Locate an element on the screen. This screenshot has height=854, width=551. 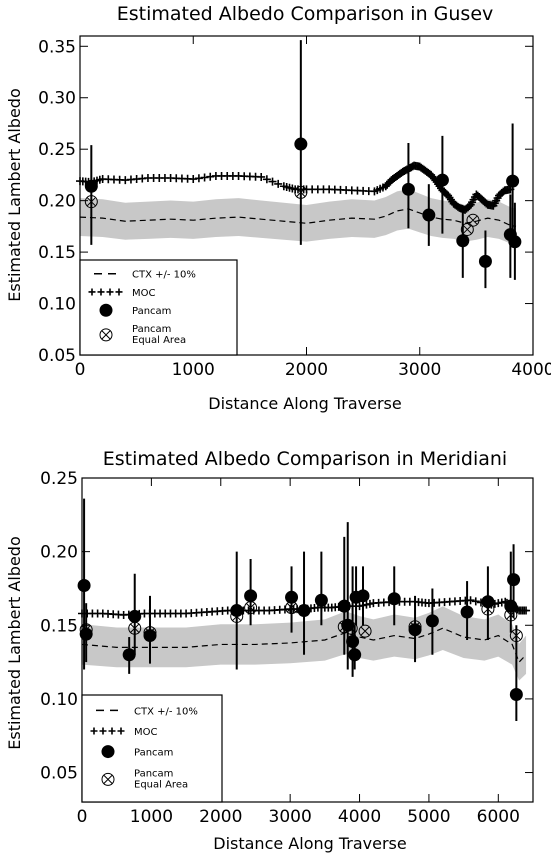
y-tick-label: 0.25 is located at coordinates (59, 479).